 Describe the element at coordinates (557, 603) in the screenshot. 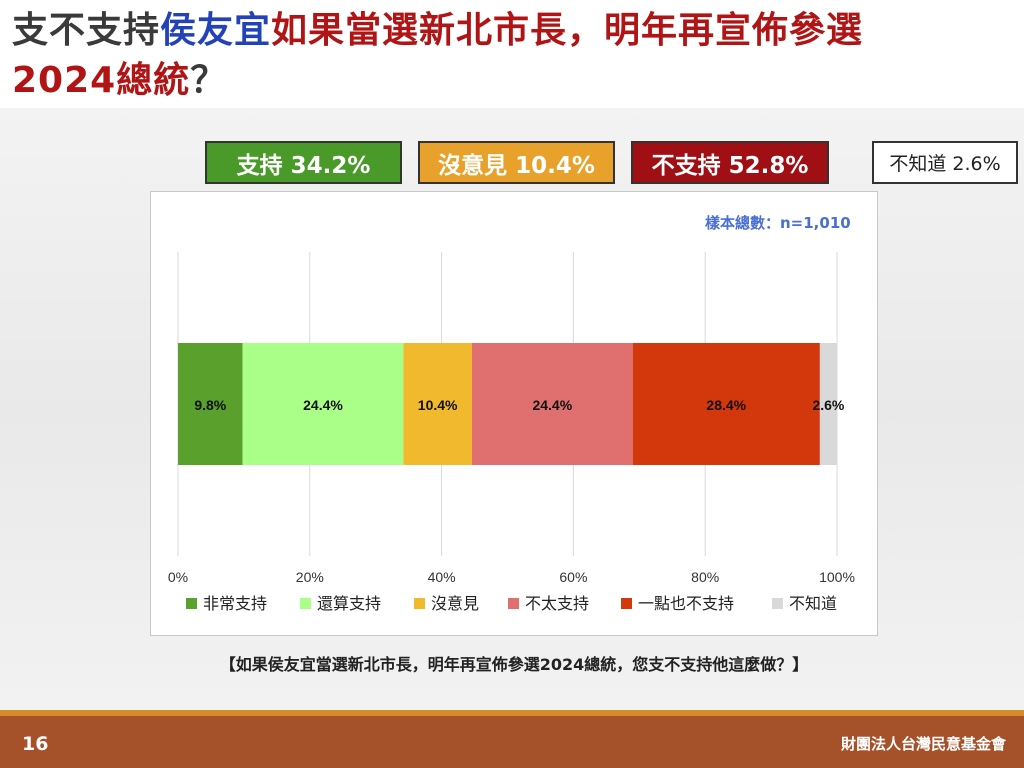

I see `legend-label: 不太支持` at that location.